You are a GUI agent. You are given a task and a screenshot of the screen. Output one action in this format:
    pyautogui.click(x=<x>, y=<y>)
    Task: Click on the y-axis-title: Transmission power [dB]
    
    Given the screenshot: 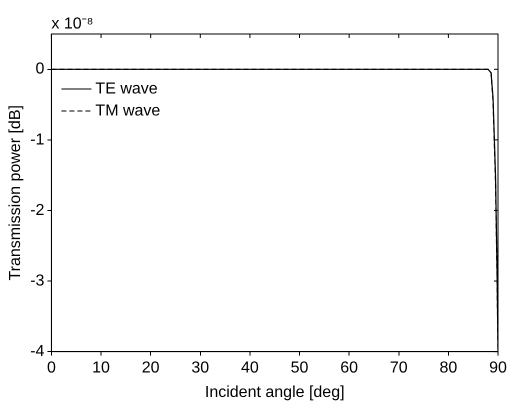 What is the action you would take?
    pyautogui.click(x=15, y=193)
    